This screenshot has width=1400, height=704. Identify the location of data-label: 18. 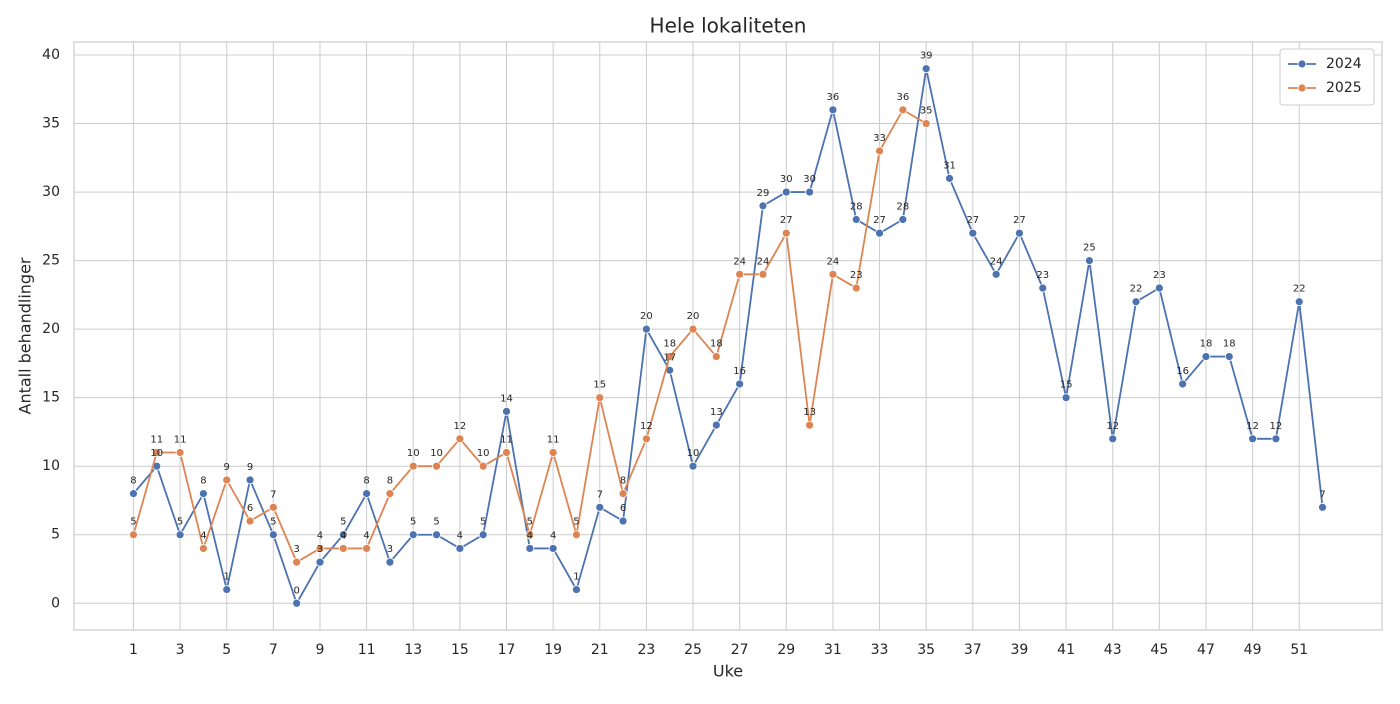
(1229, 344).